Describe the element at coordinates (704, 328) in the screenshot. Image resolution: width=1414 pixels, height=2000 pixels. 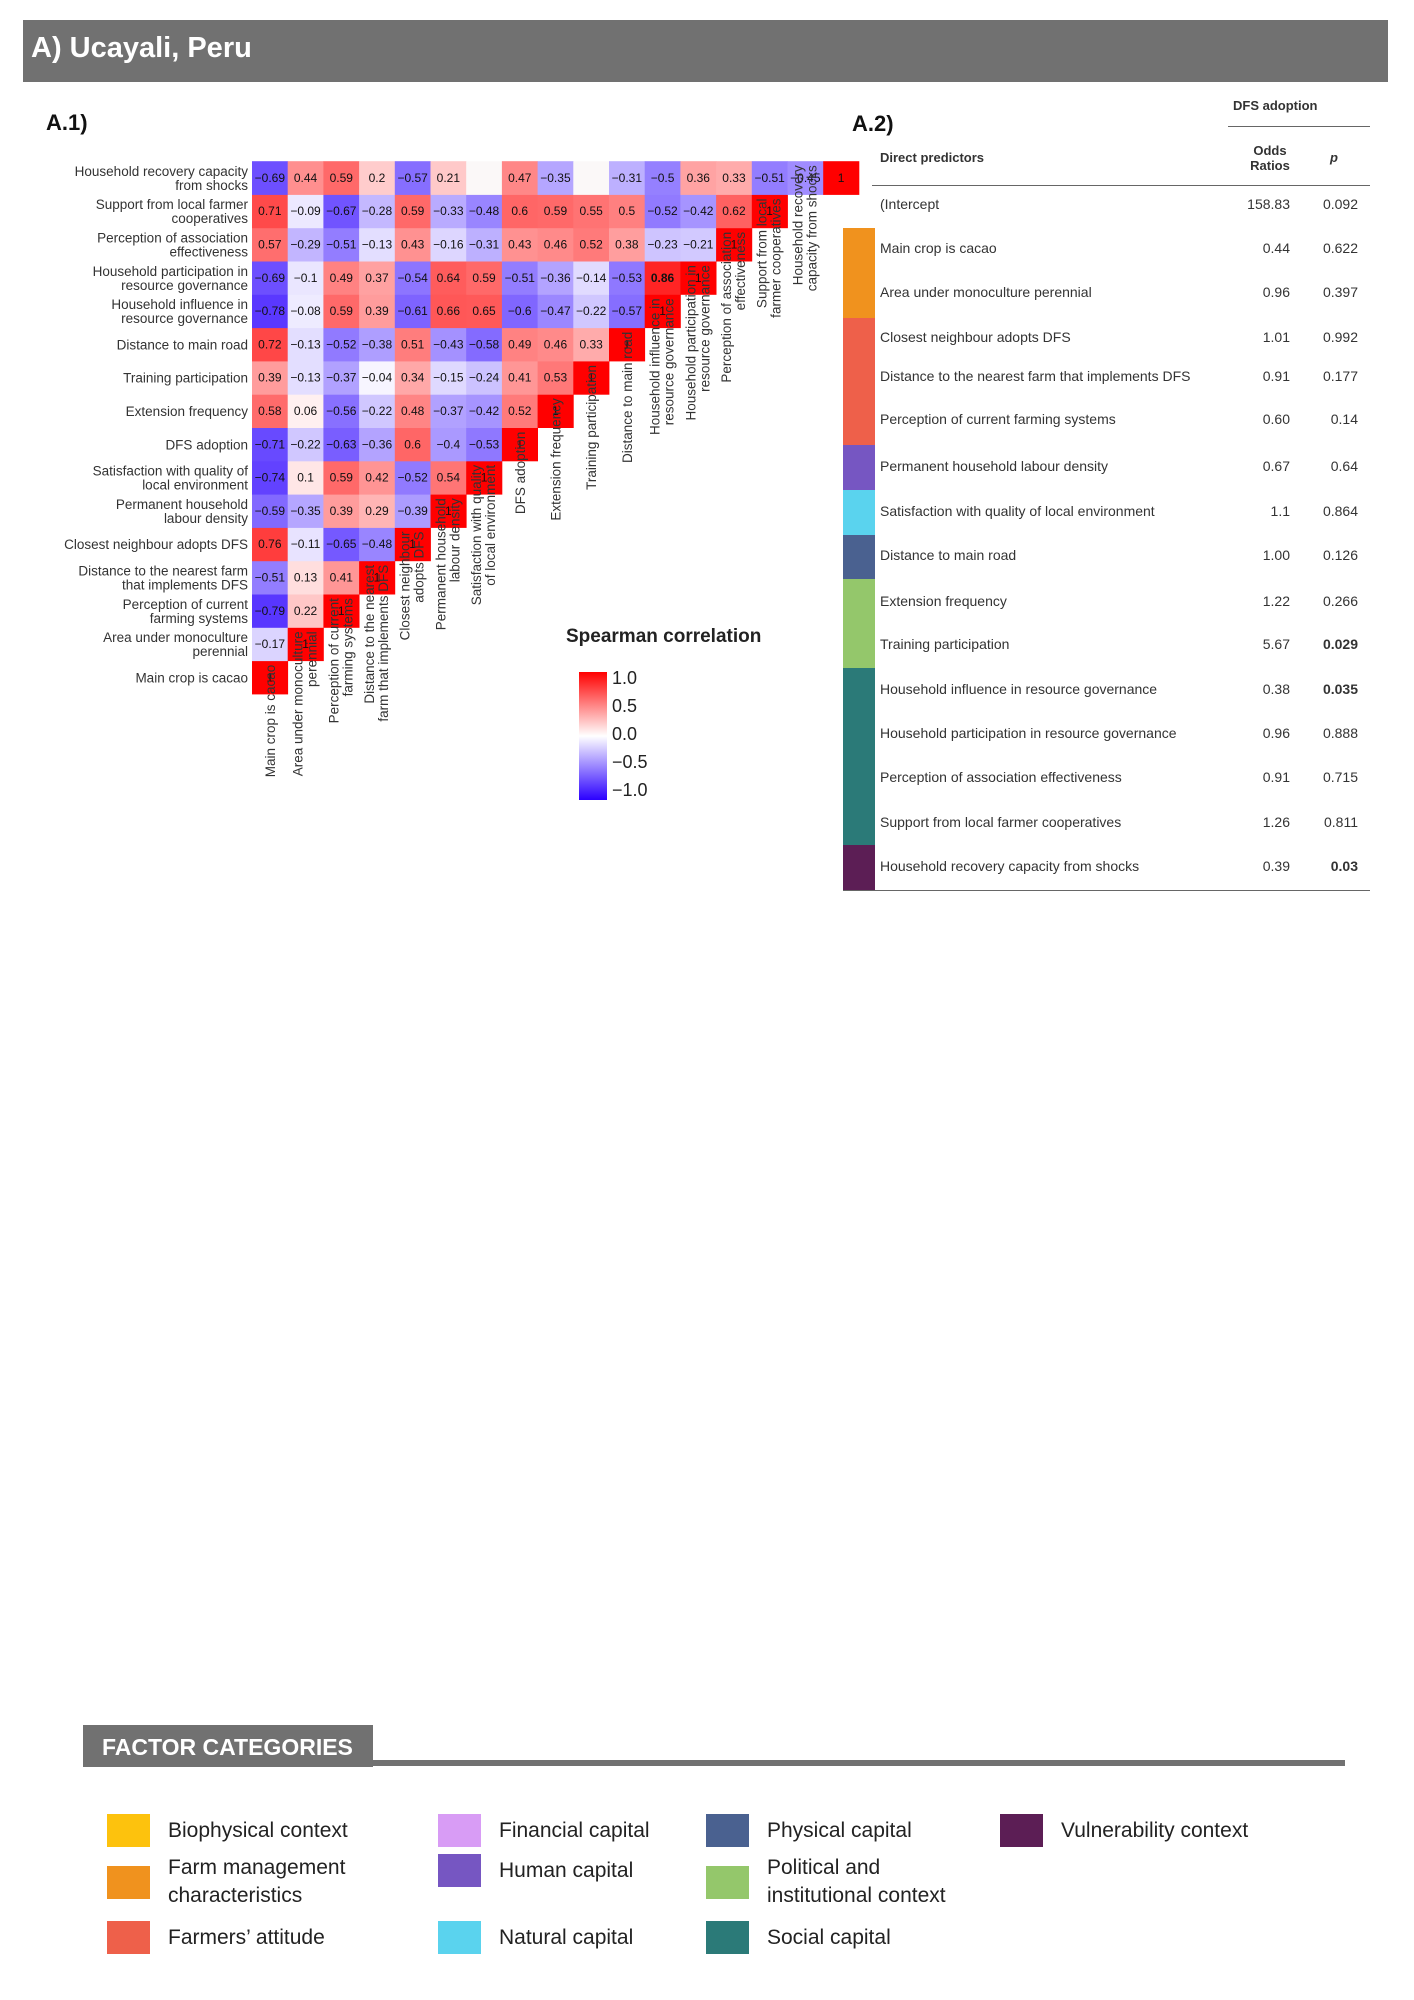
I see `column-label: resource governance` at that location.